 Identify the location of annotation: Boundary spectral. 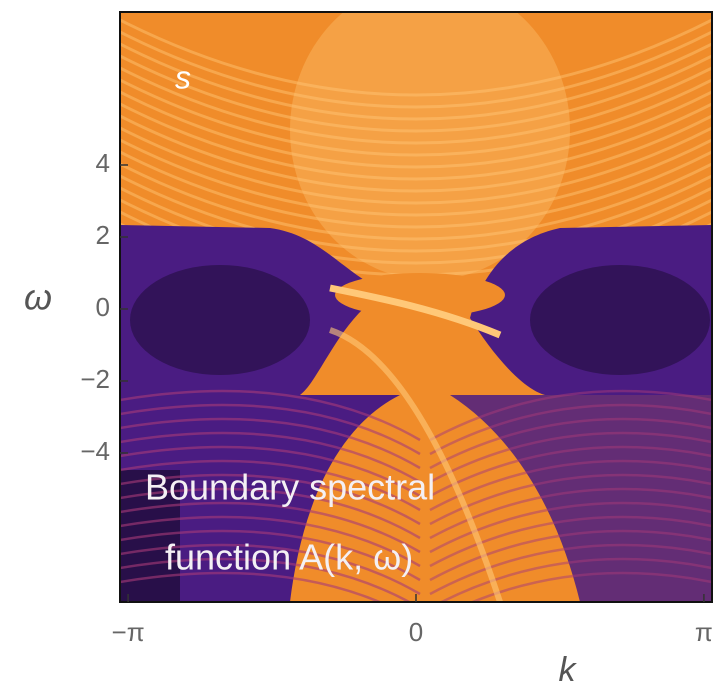
(290, 487).